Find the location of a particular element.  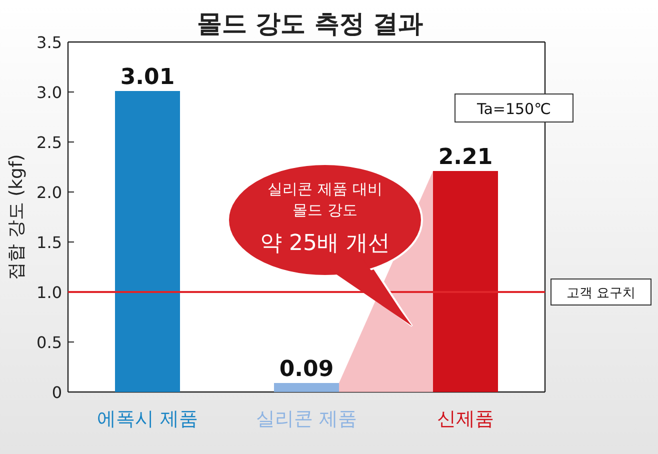

y-axis-title: 접합 강도 (kgf) is located at coordinates (16, 217).